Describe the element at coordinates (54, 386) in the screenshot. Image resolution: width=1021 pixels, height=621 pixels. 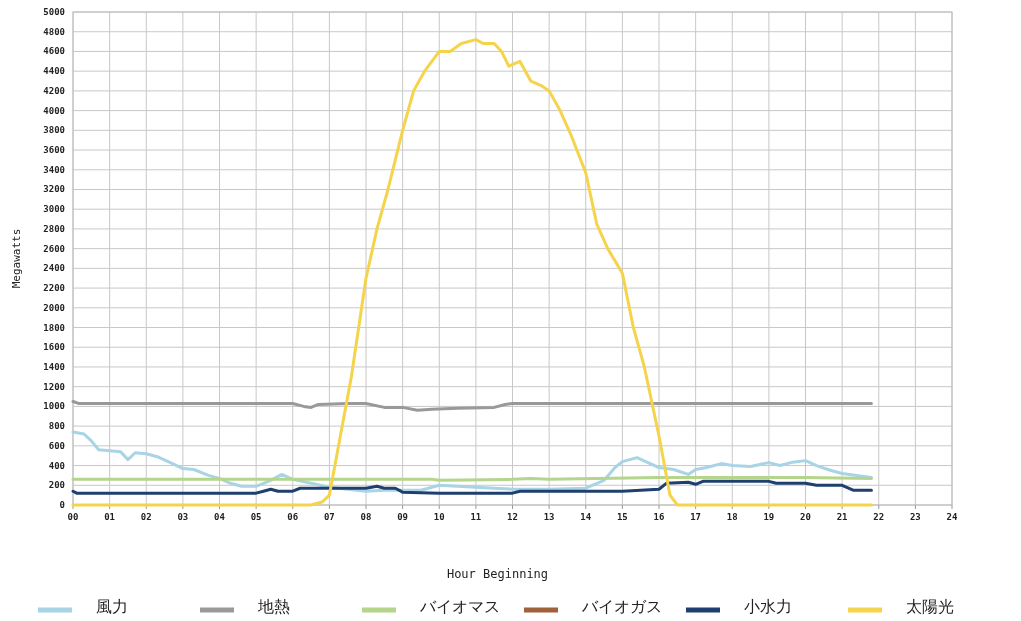
I see `y-tick-label: 1200` at that location.